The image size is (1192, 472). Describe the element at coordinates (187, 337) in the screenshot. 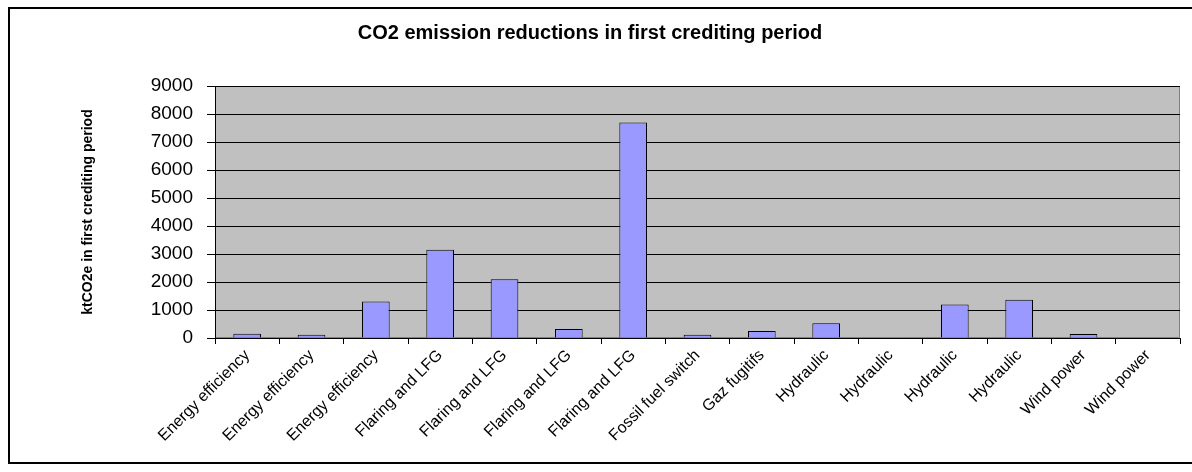

I see `y-tick-label: 0` at that location.